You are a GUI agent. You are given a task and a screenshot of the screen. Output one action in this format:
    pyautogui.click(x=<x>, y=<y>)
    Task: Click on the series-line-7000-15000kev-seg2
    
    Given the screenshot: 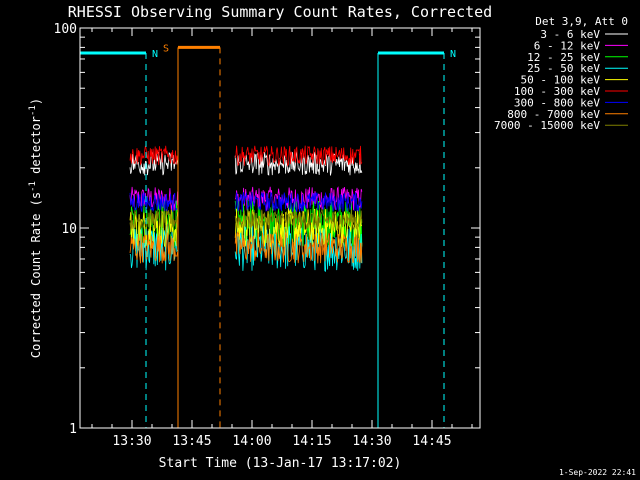 What is the action you would take?
    pyautogui.click(x=298, y=219)
    